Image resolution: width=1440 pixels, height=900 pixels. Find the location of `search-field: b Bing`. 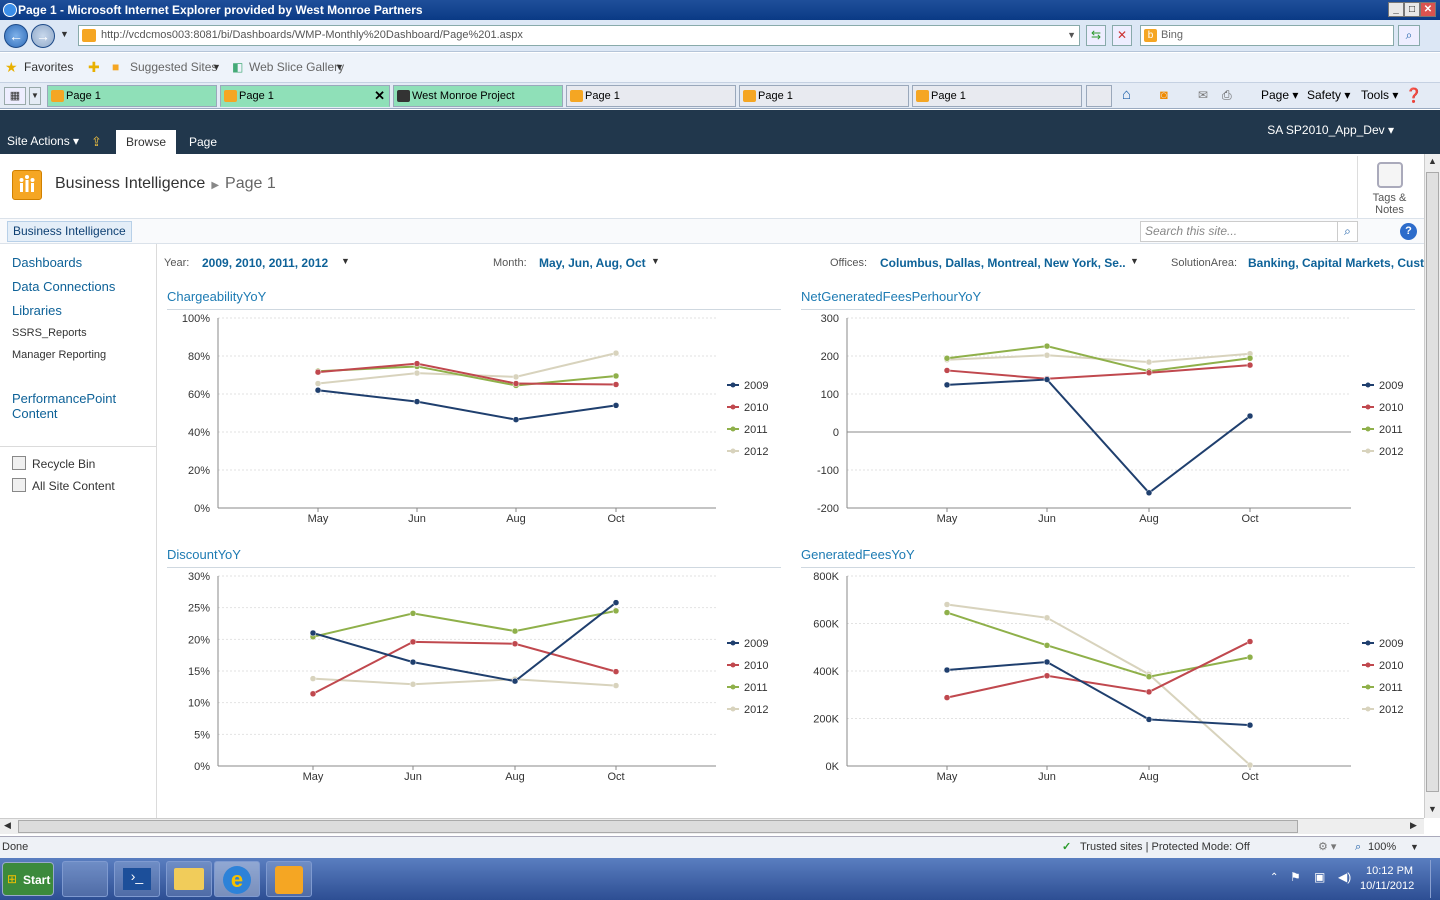

search-field: b Bing is located at coordinates (1267, 35).